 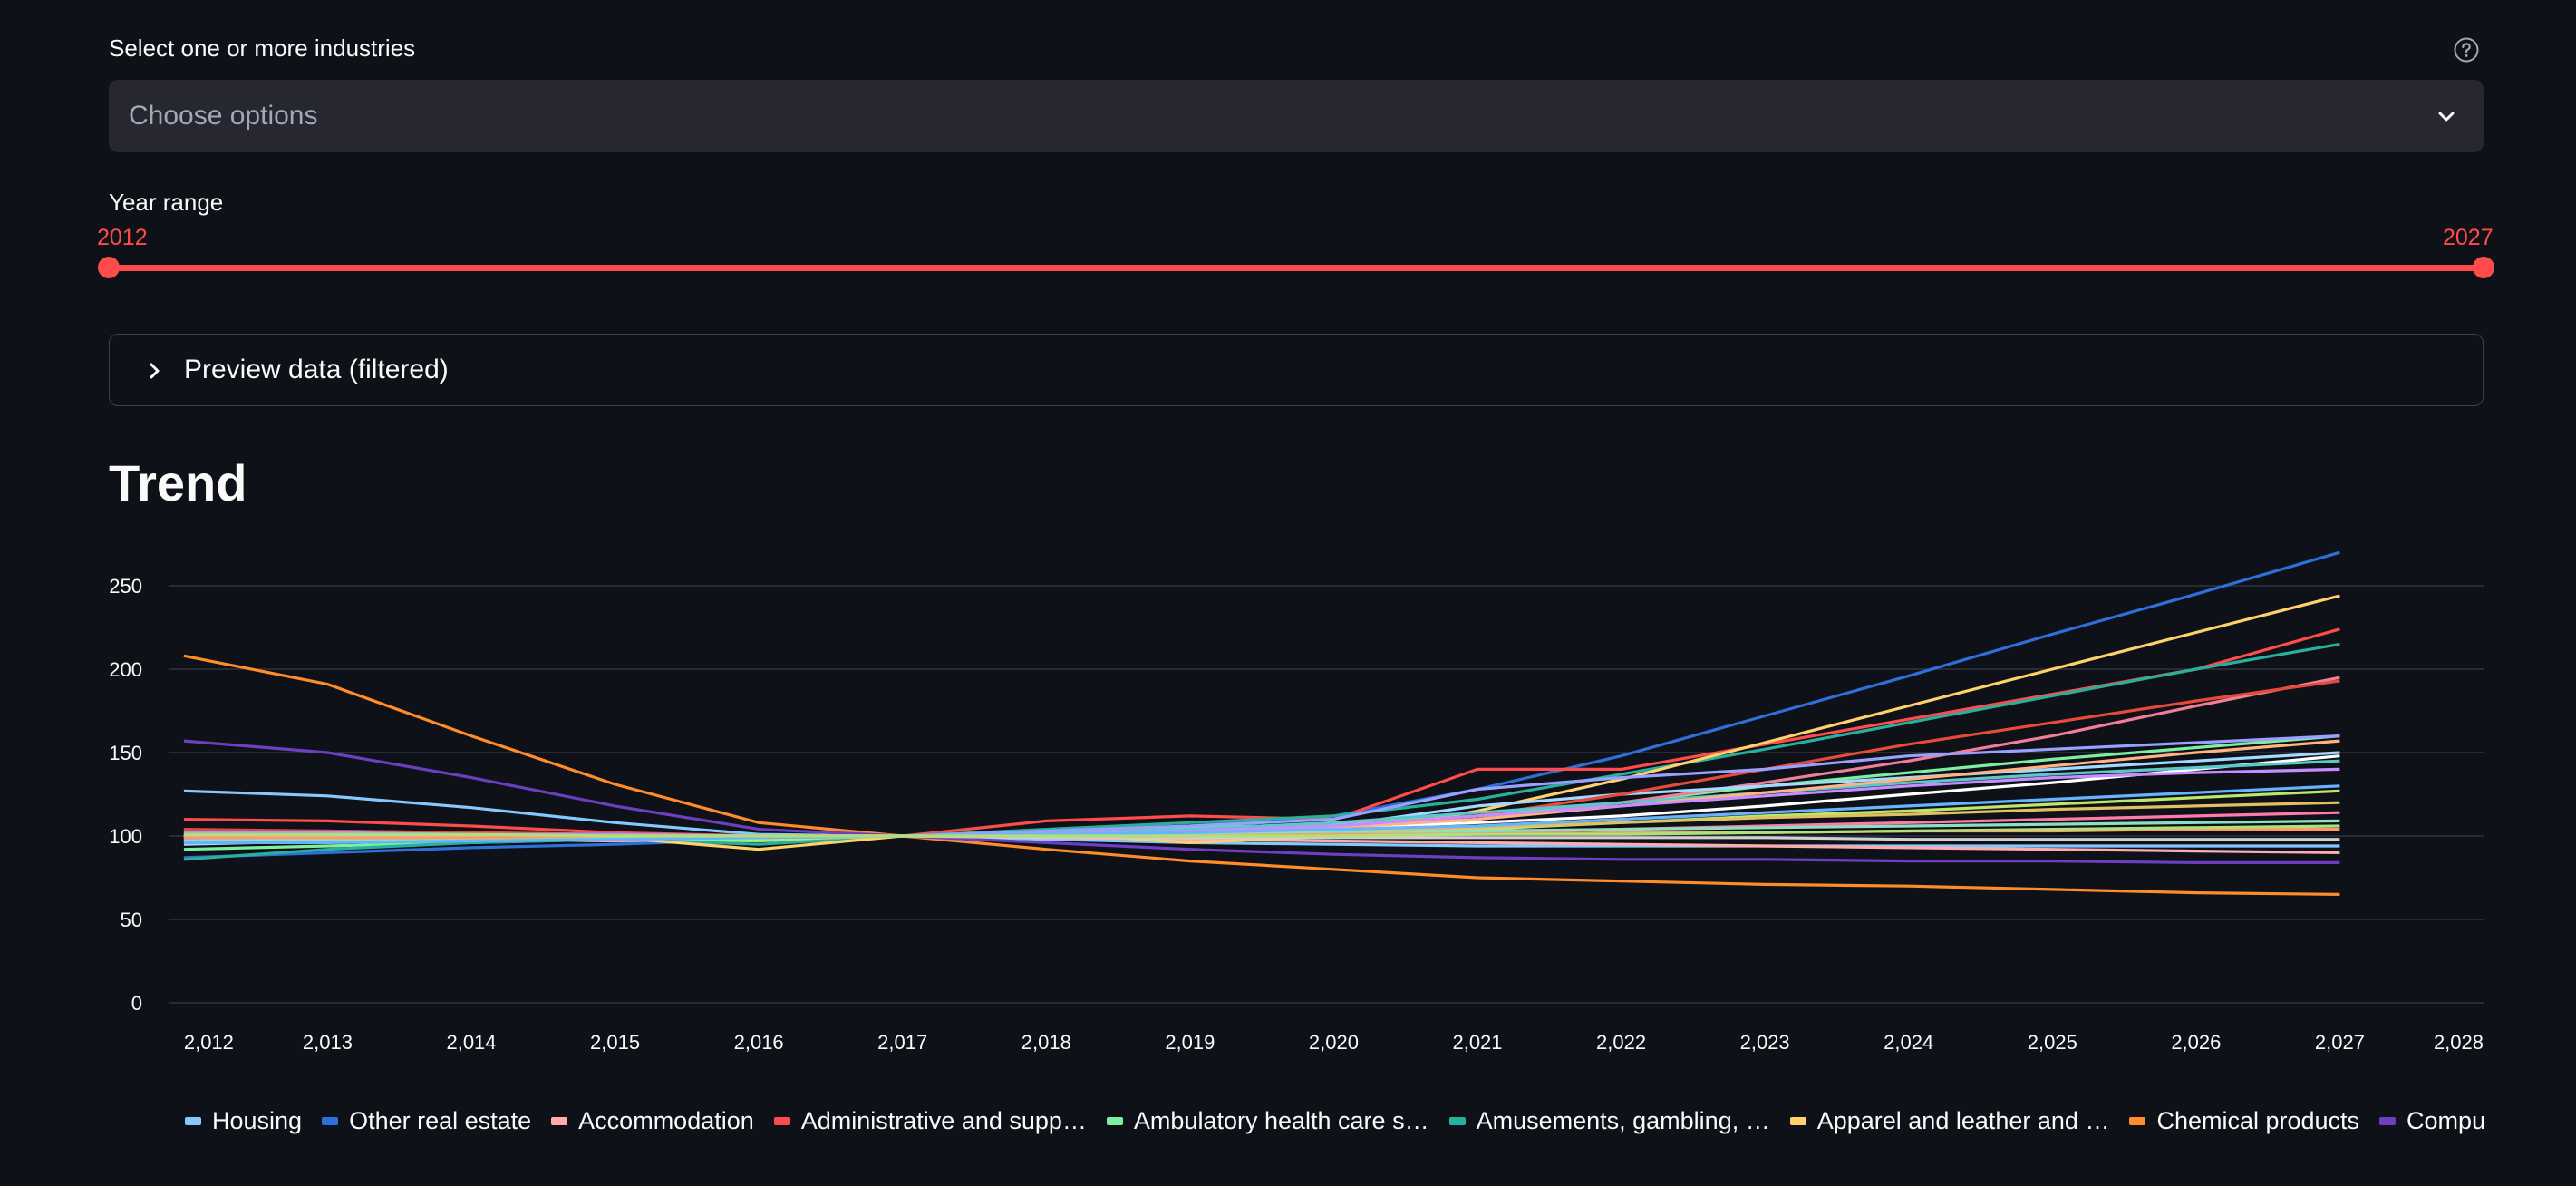 I want to click on x-tick-label: 2,013, so click(x=328, y=1042).